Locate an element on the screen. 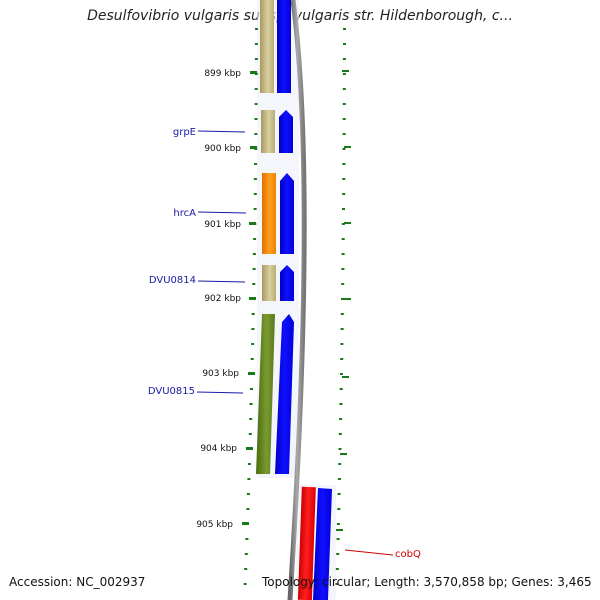 The image size is (600, 600). cog-feature-DVU0814 is located at coordinates (269, 283).